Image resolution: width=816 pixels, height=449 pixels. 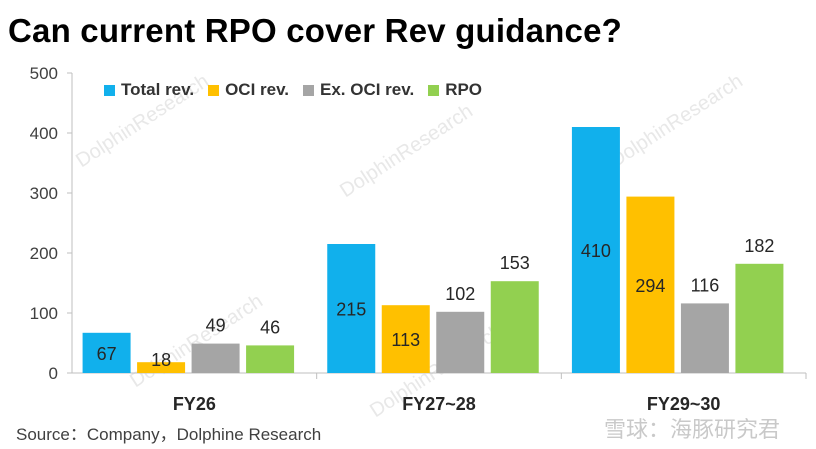 I want to click on chart-title: Can current RPO cover Rev guidance?, so click(x=315, y=30).